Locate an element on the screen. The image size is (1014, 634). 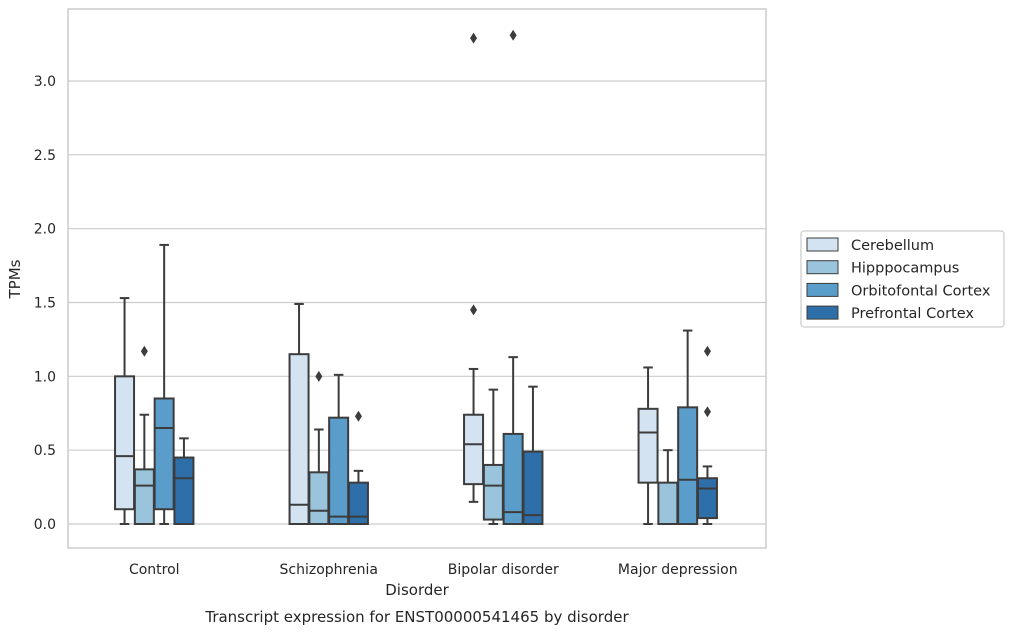
y-tick-label: 1.0 is located at coordinates (45, 377).